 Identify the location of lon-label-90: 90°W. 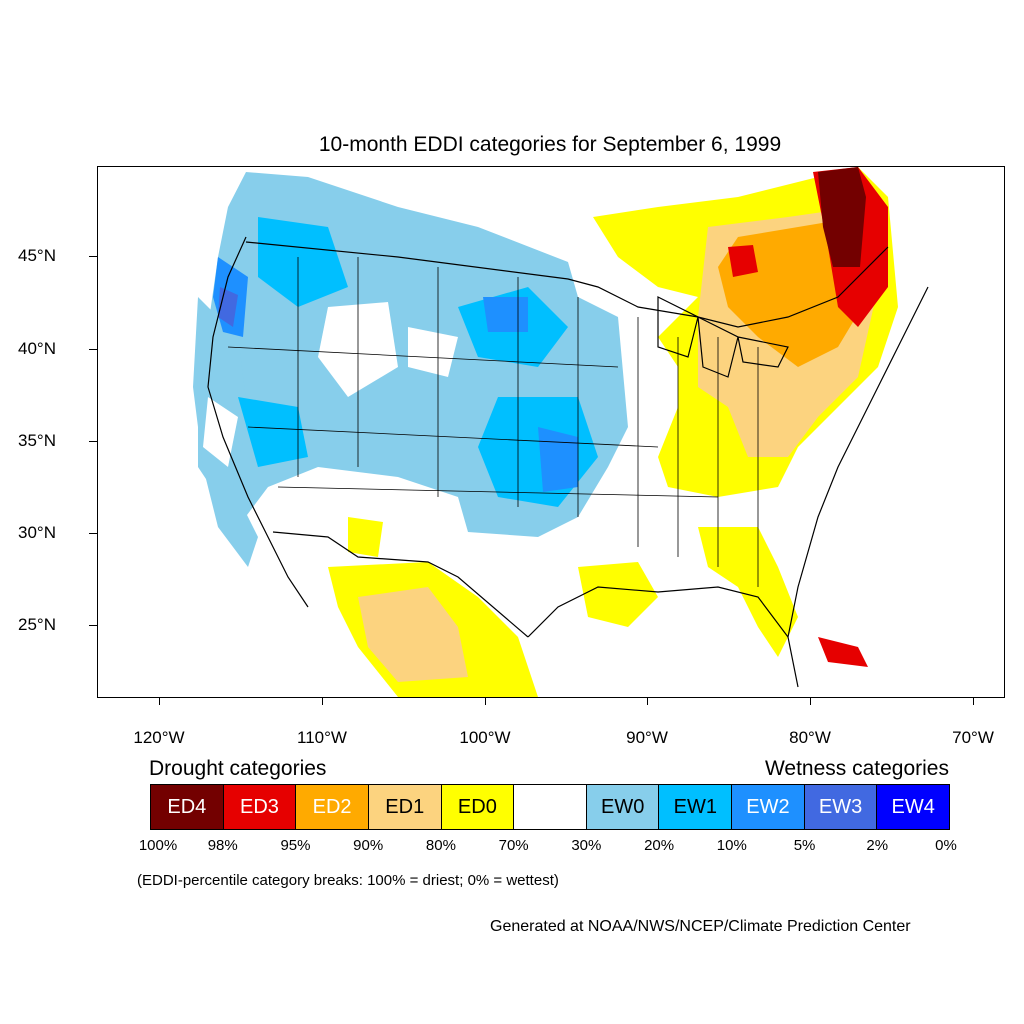
(647, 737).